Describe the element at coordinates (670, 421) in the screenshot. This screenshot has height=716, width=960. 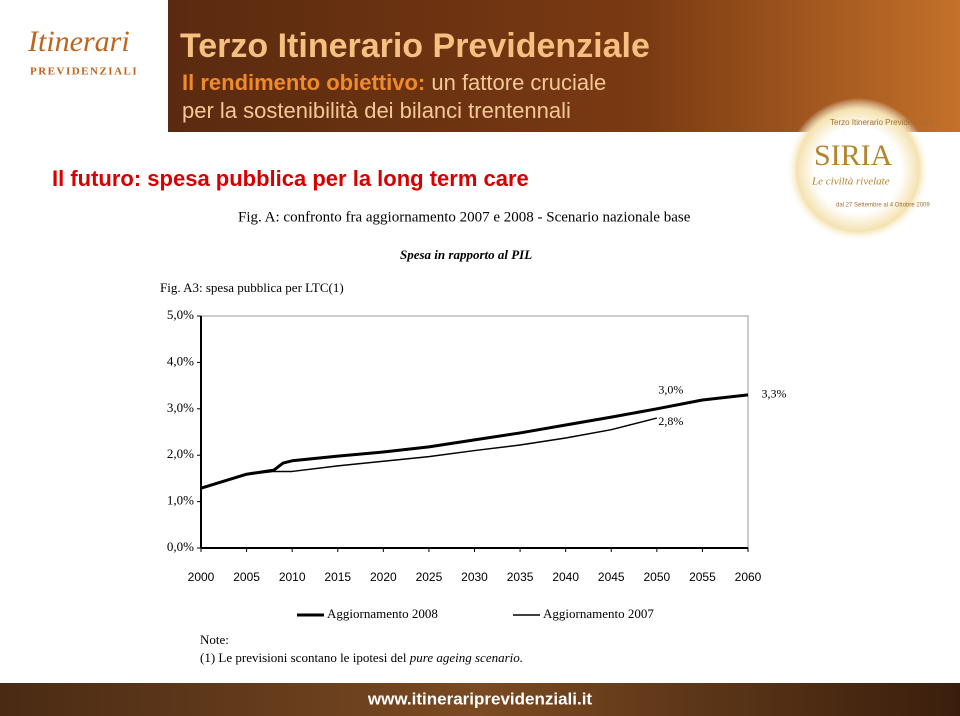
I see `data-label: 2,8%` at that location.